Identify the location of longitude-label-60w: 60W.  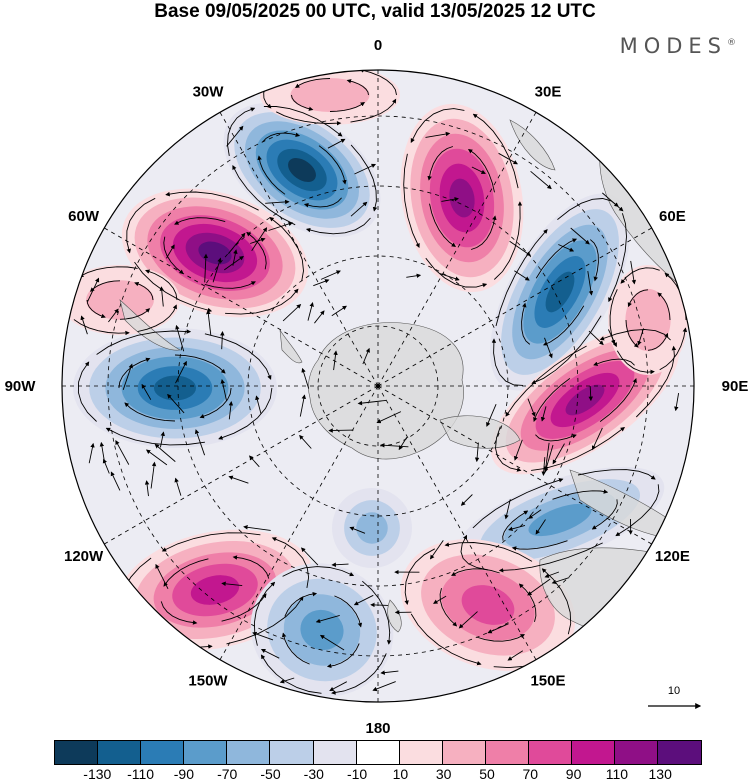
(84, 216).